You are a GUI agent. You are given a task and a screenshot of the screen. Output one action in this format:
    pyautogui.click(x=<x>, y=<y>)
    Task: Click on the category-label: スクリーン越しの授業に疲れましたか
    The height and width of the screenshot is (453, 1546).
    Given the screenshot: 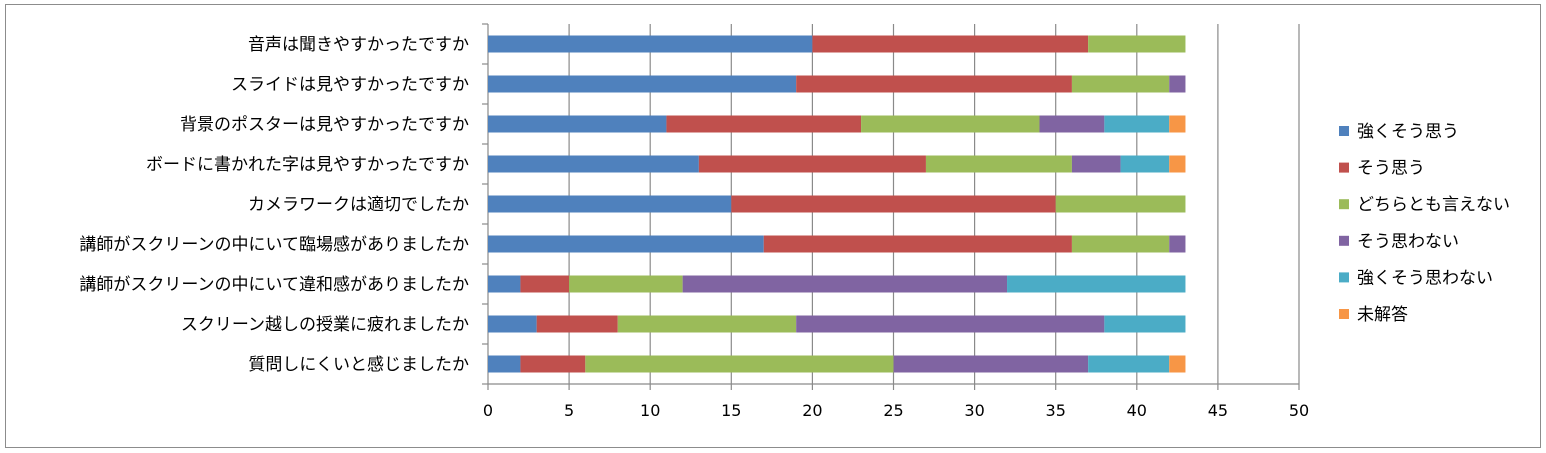 What is the action you would take?
    pyautogui.click(x=325, y=325)
    